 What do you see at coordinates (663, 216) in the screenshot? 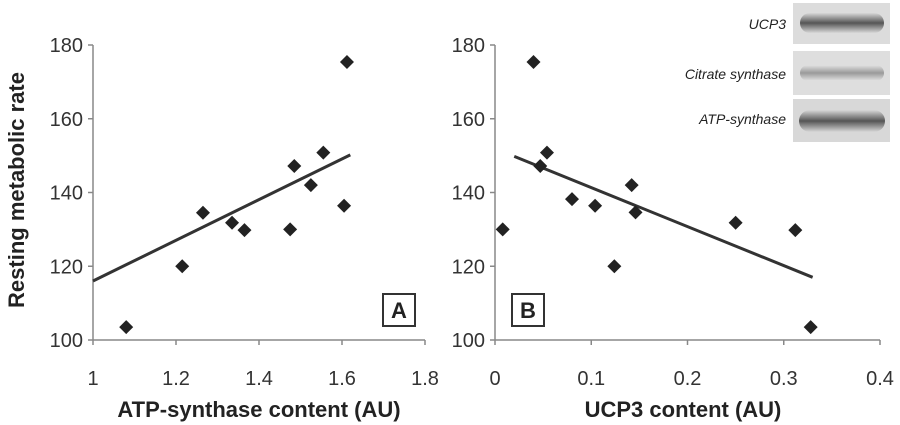
I see `panel-b-trendline` at bounding box center [663, 216].